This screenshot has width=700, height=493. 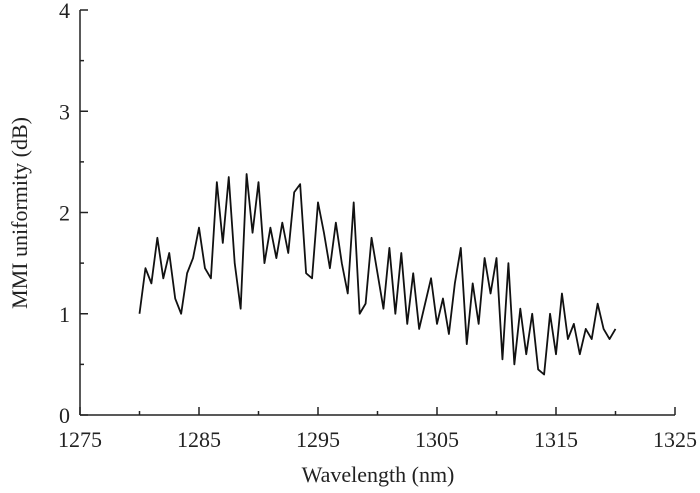 What do you see at coordinates (64, 213) in the screenshot?
I see `y-tick-label: 2` at bounding box center [64, 213].